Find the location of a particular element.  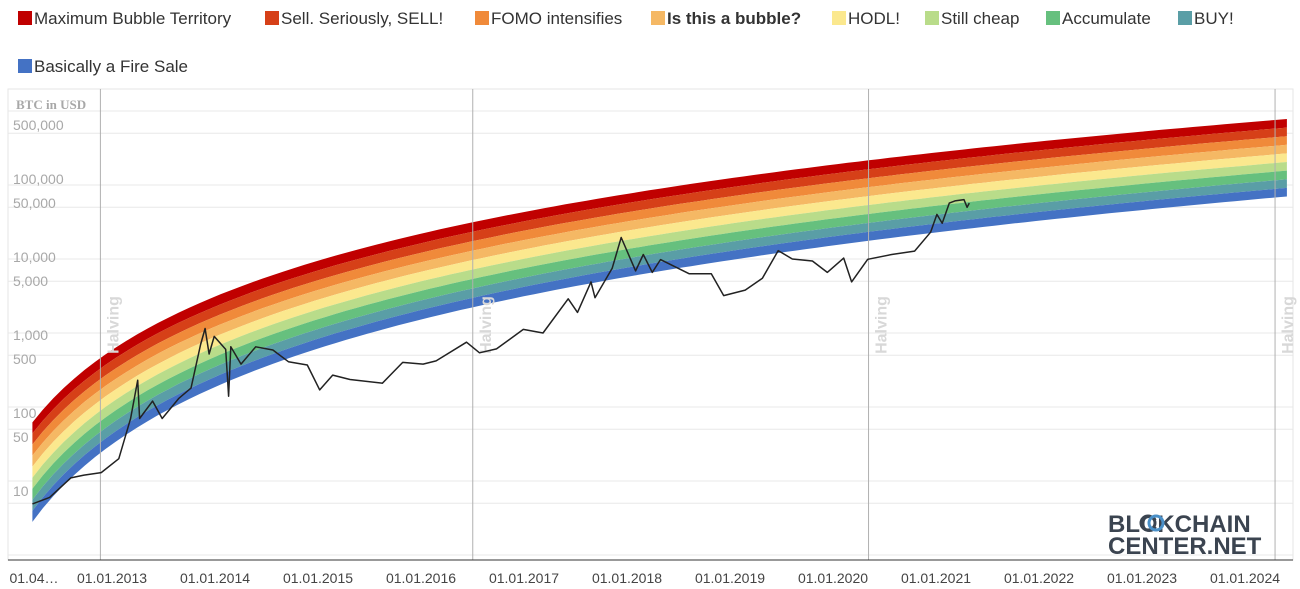

legend-item-7: BUY! is located at coordinates (1206, 19).